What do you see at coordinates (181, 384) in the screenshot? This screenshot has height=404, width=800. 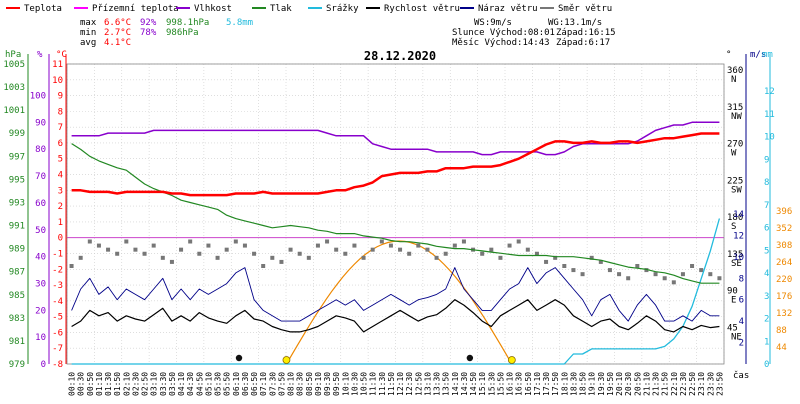 I see `x-tick-label: 04:10` at bounding box center [181, 384].